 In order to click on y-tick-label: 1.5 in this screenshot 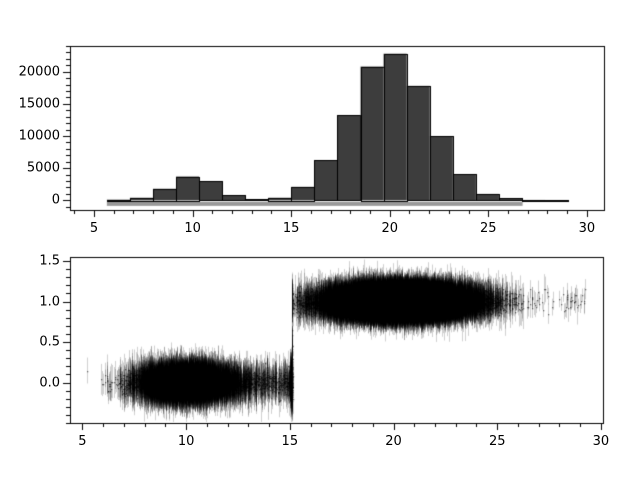, I will do `click(49, 261)`.